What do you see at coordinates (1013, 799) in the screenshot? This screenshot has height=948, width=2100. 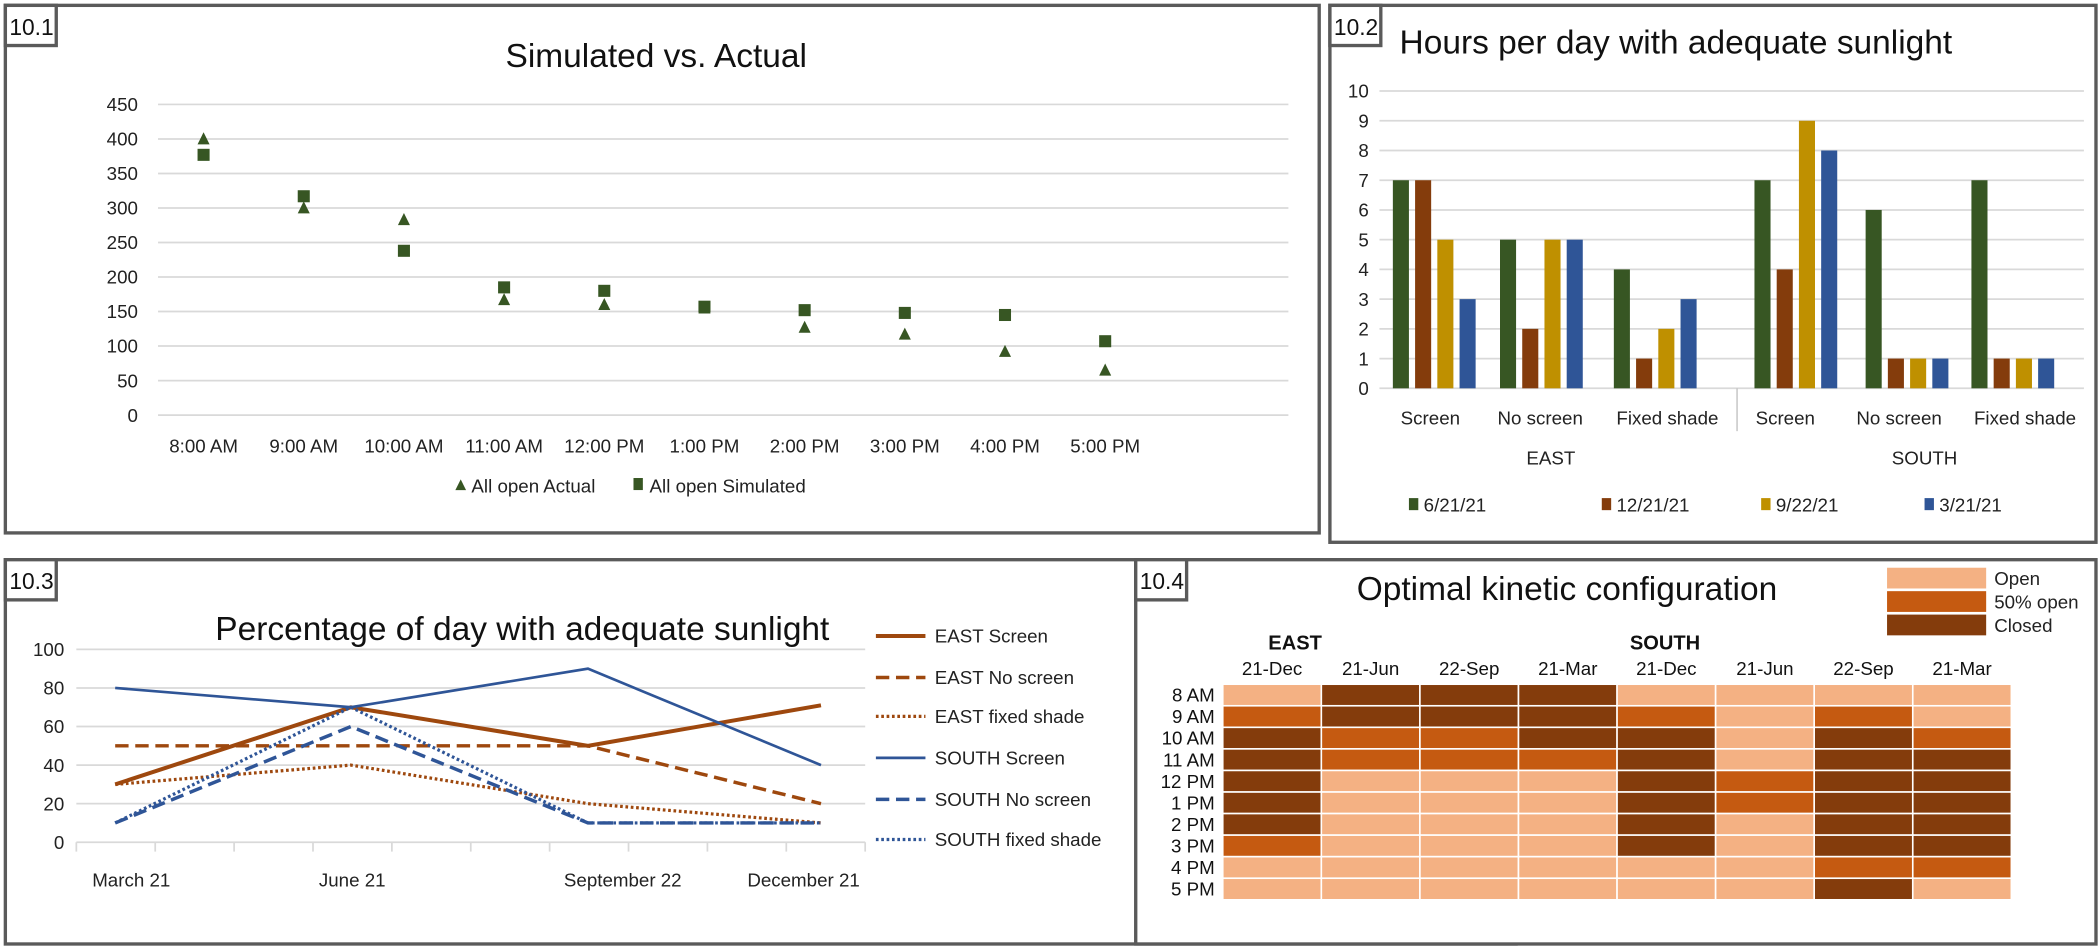 I see `legend-label: SOUTH No screen` at bounding box center [1013, 799].